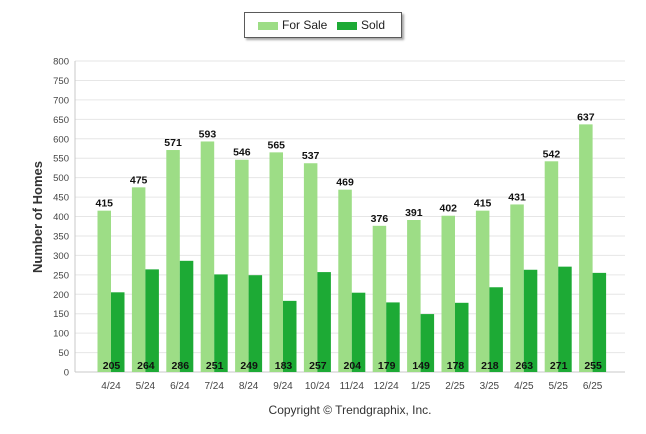  What do you see at coordinates (311, 156) in the screenshot?
I see `data-label-for-sale: 537` at bounding box center [311, 156].